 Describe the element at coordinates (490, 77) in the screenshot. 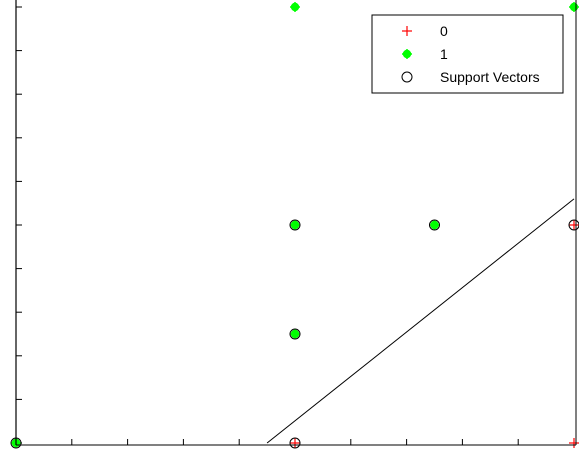

I see `legend-label-support-vectors: Support Vectors` at that location.